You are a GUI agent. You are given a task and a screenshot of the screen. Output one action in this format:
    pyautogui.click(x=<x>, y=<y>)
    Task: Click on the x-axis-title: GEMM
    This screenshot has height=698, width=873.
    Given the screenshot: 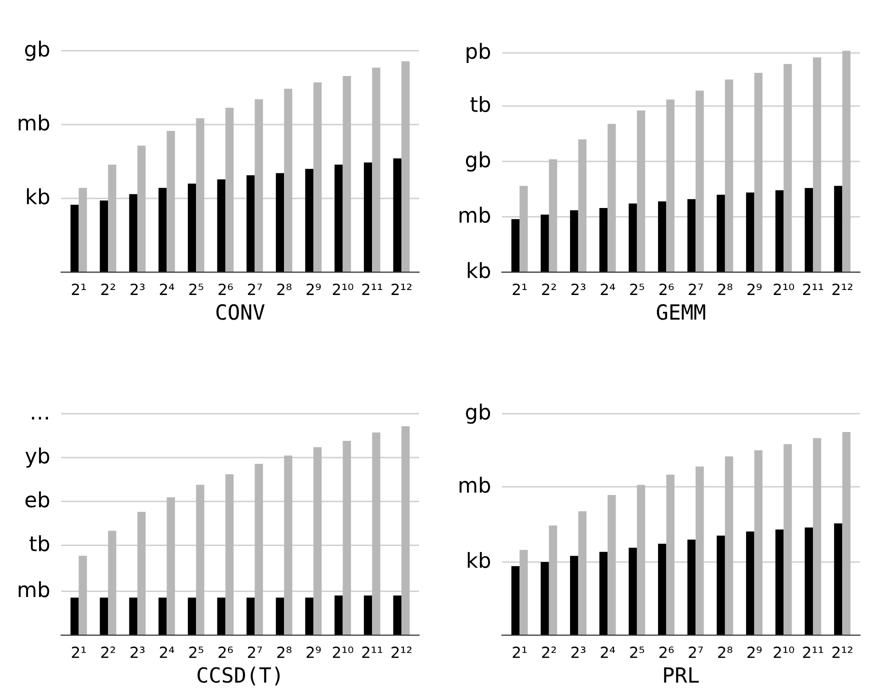 What is the action you would take?
    pyautogui.click(x=681, y=312)
    